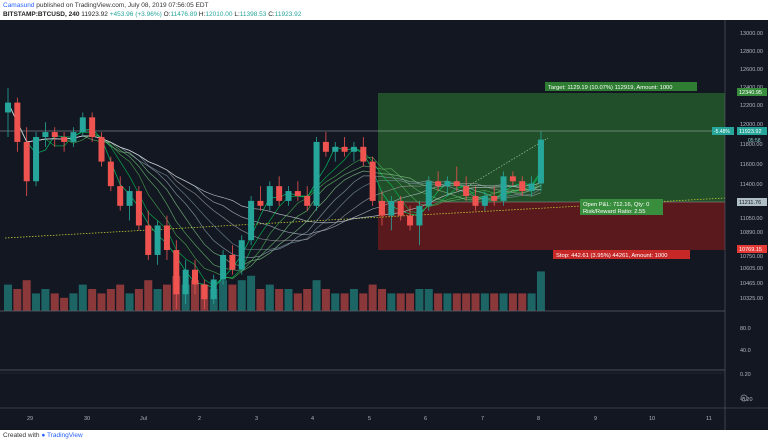  Describe the element at coordinates (538, 419) in the screenshot. I see `time-label: 8` at that location.